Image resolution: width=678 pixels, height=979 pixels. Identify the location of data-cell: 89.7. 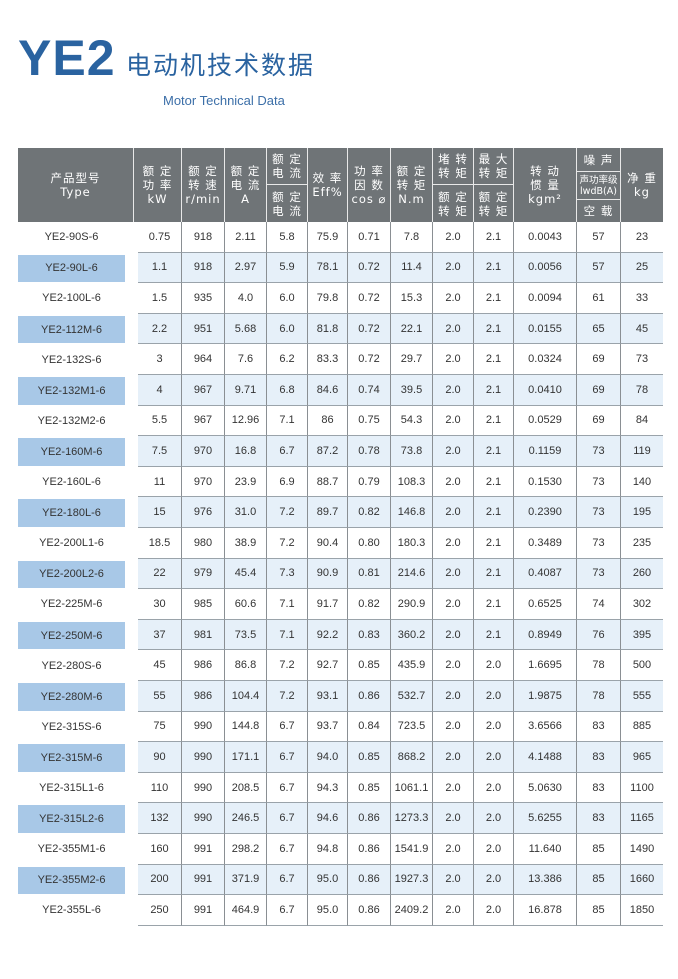
(328, 512).